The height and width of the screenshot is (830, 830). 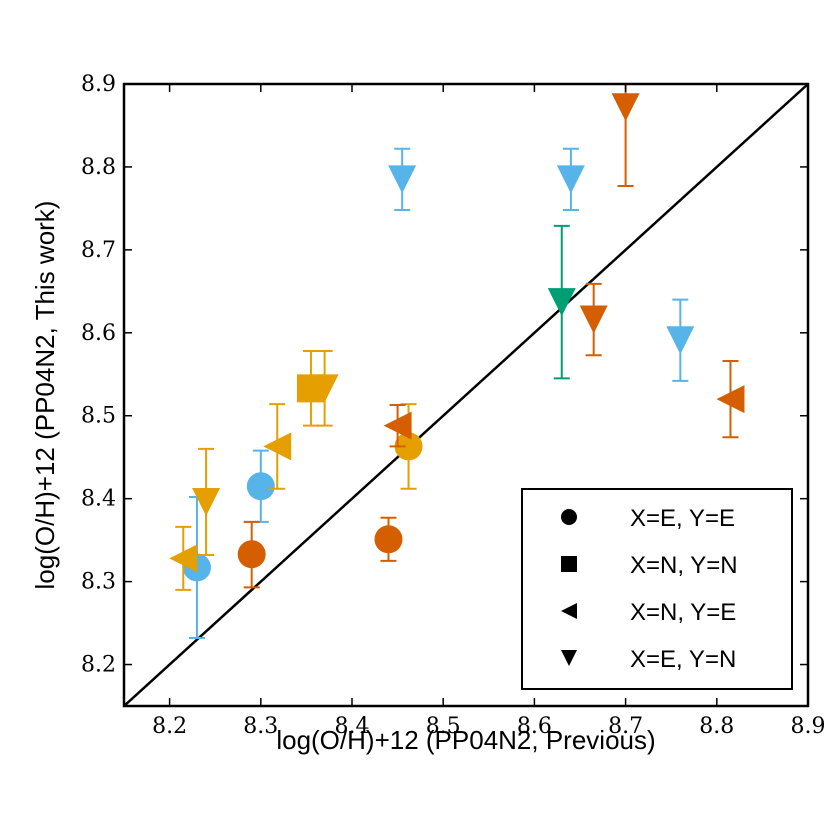 I want to click on legend: X=E, Y=E X=N, Y=N X=N, Y=E X=E, Y=N, so click(x=657, y=589).